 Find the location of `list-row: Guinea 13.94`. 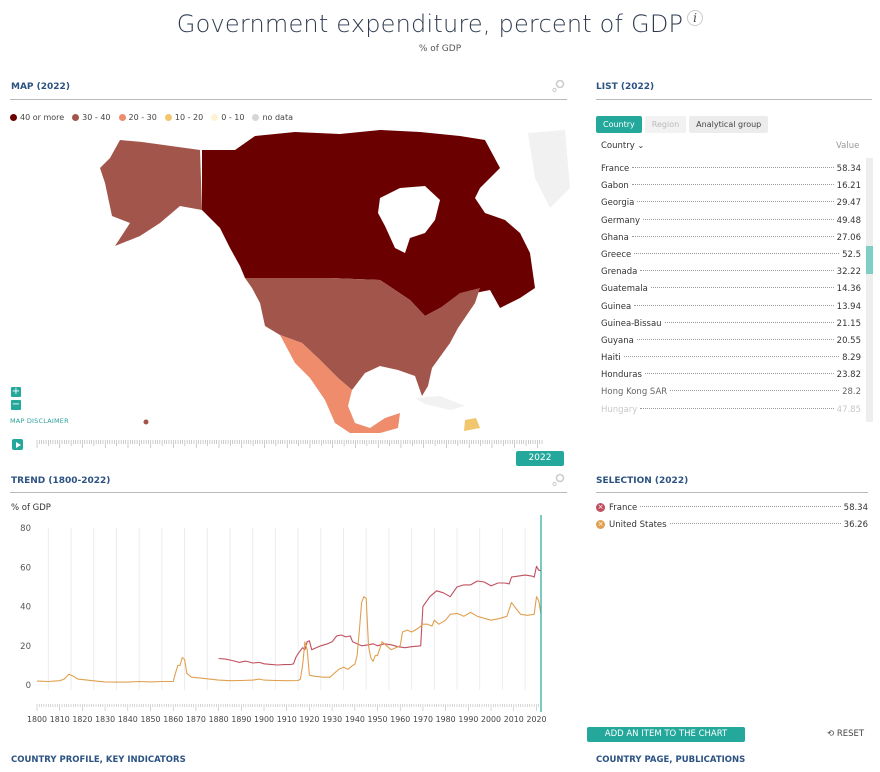

list-row: Guinea 13.94 is located at coordinates (731, 310).